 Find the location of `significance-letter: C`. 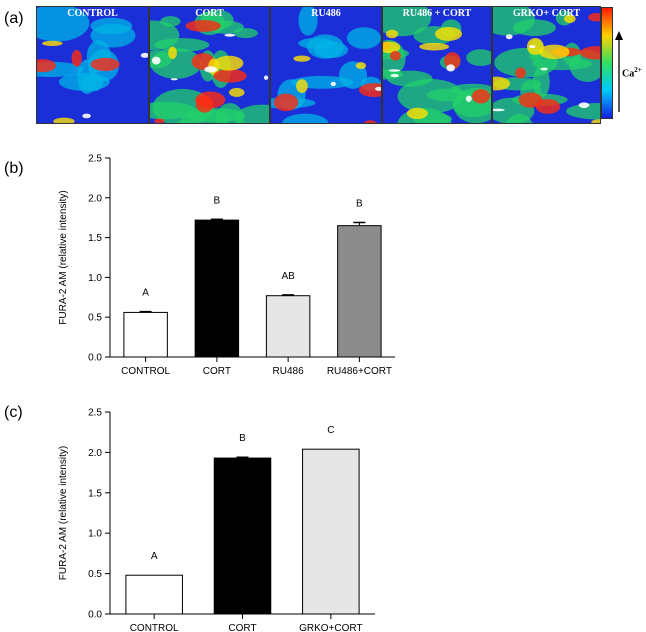

significance-letter: C is located at coordinates (330, 430).